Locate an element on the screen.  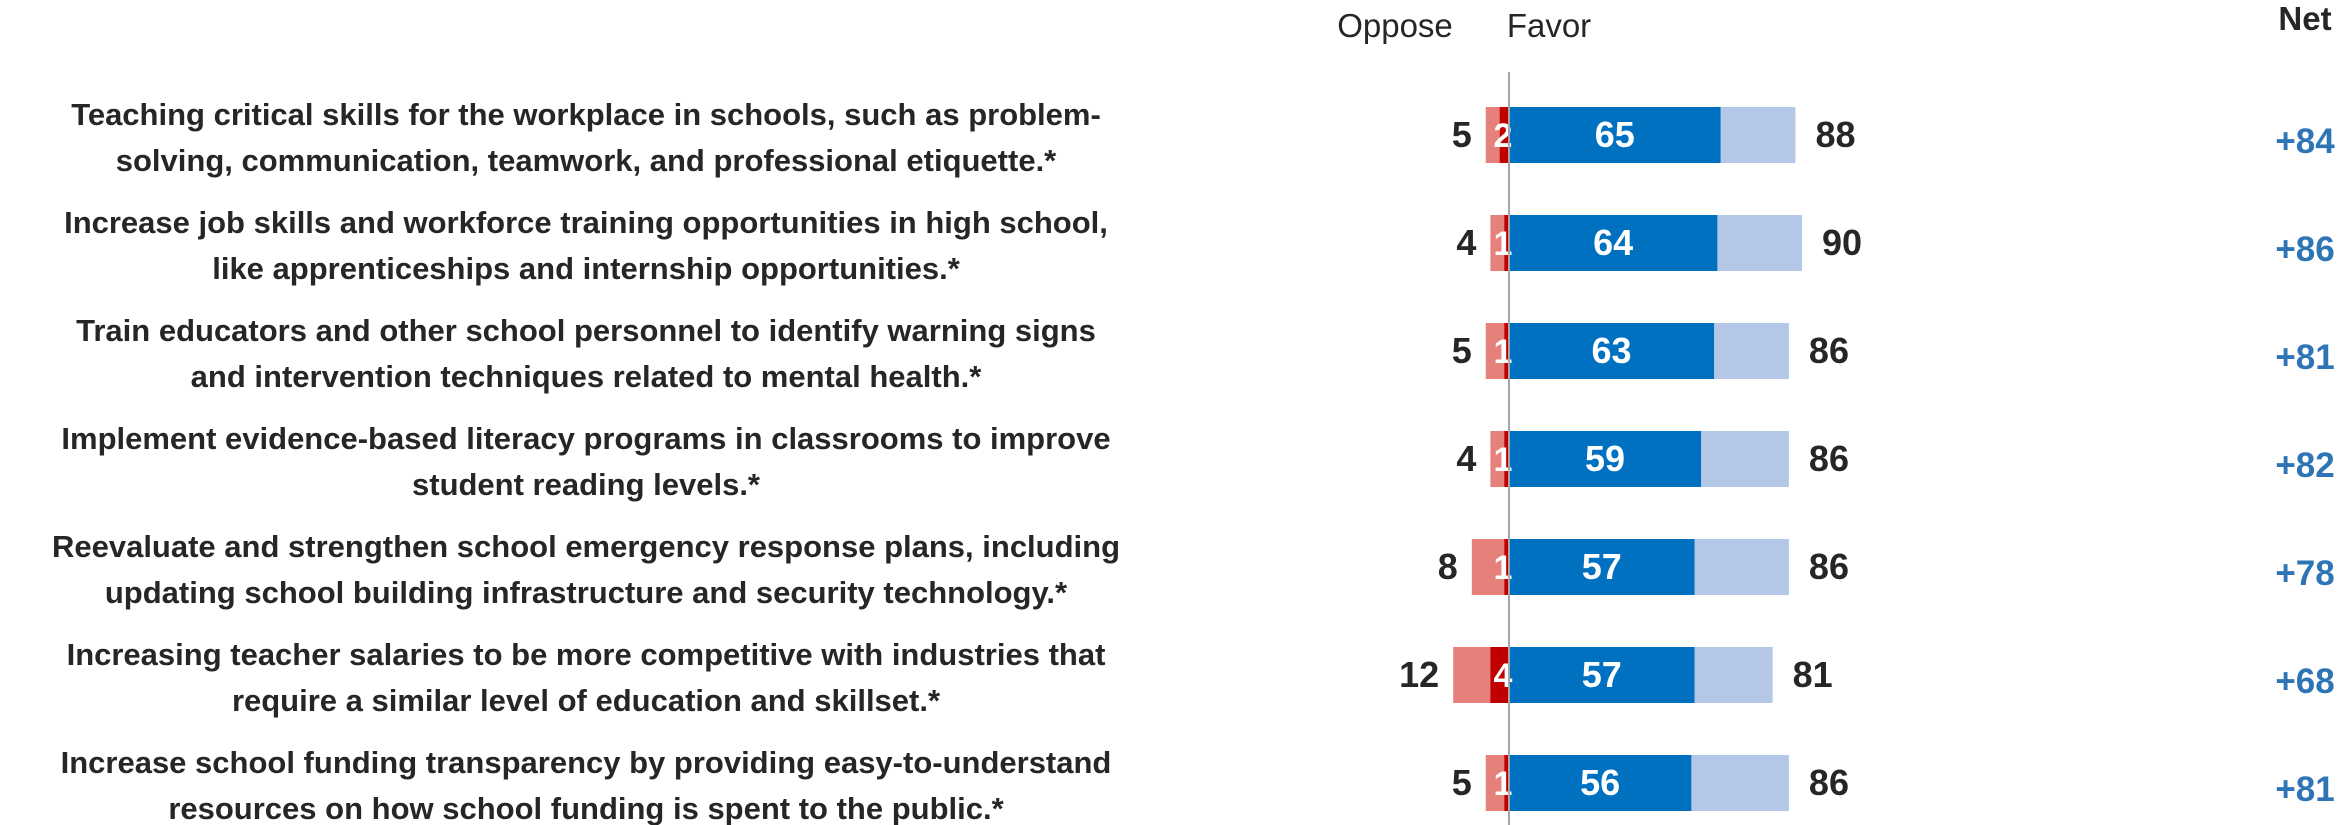
oppose-header: Oppose is located at coordinates (1395, 25).